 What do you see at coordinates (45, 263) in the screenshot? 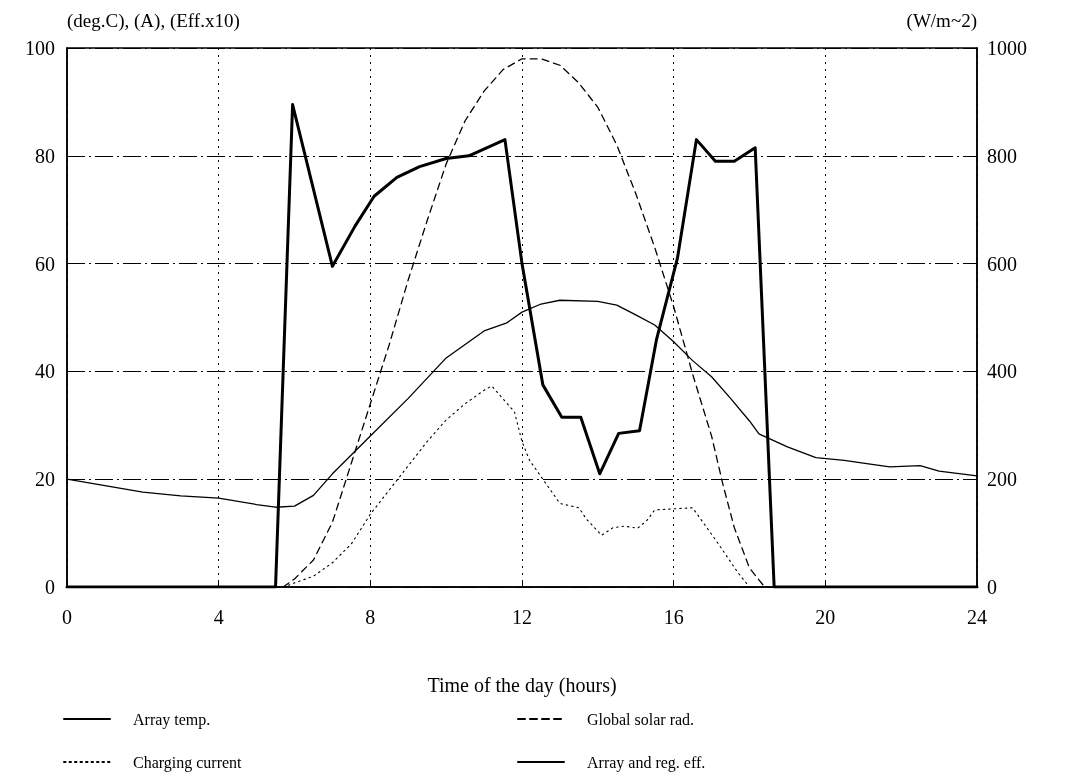
I see `y-tick-label: 60` at bounding box center [45, 263].